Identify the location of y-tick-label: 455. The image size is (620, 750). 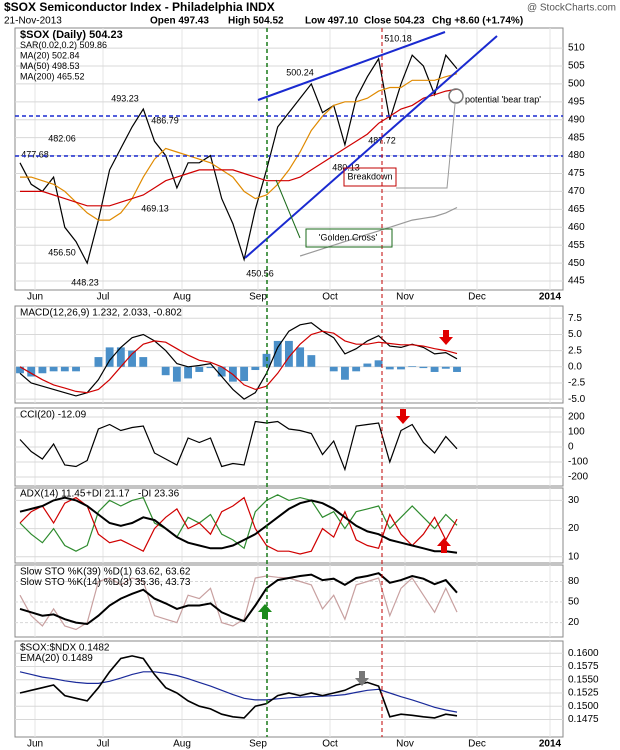
(576, 245).